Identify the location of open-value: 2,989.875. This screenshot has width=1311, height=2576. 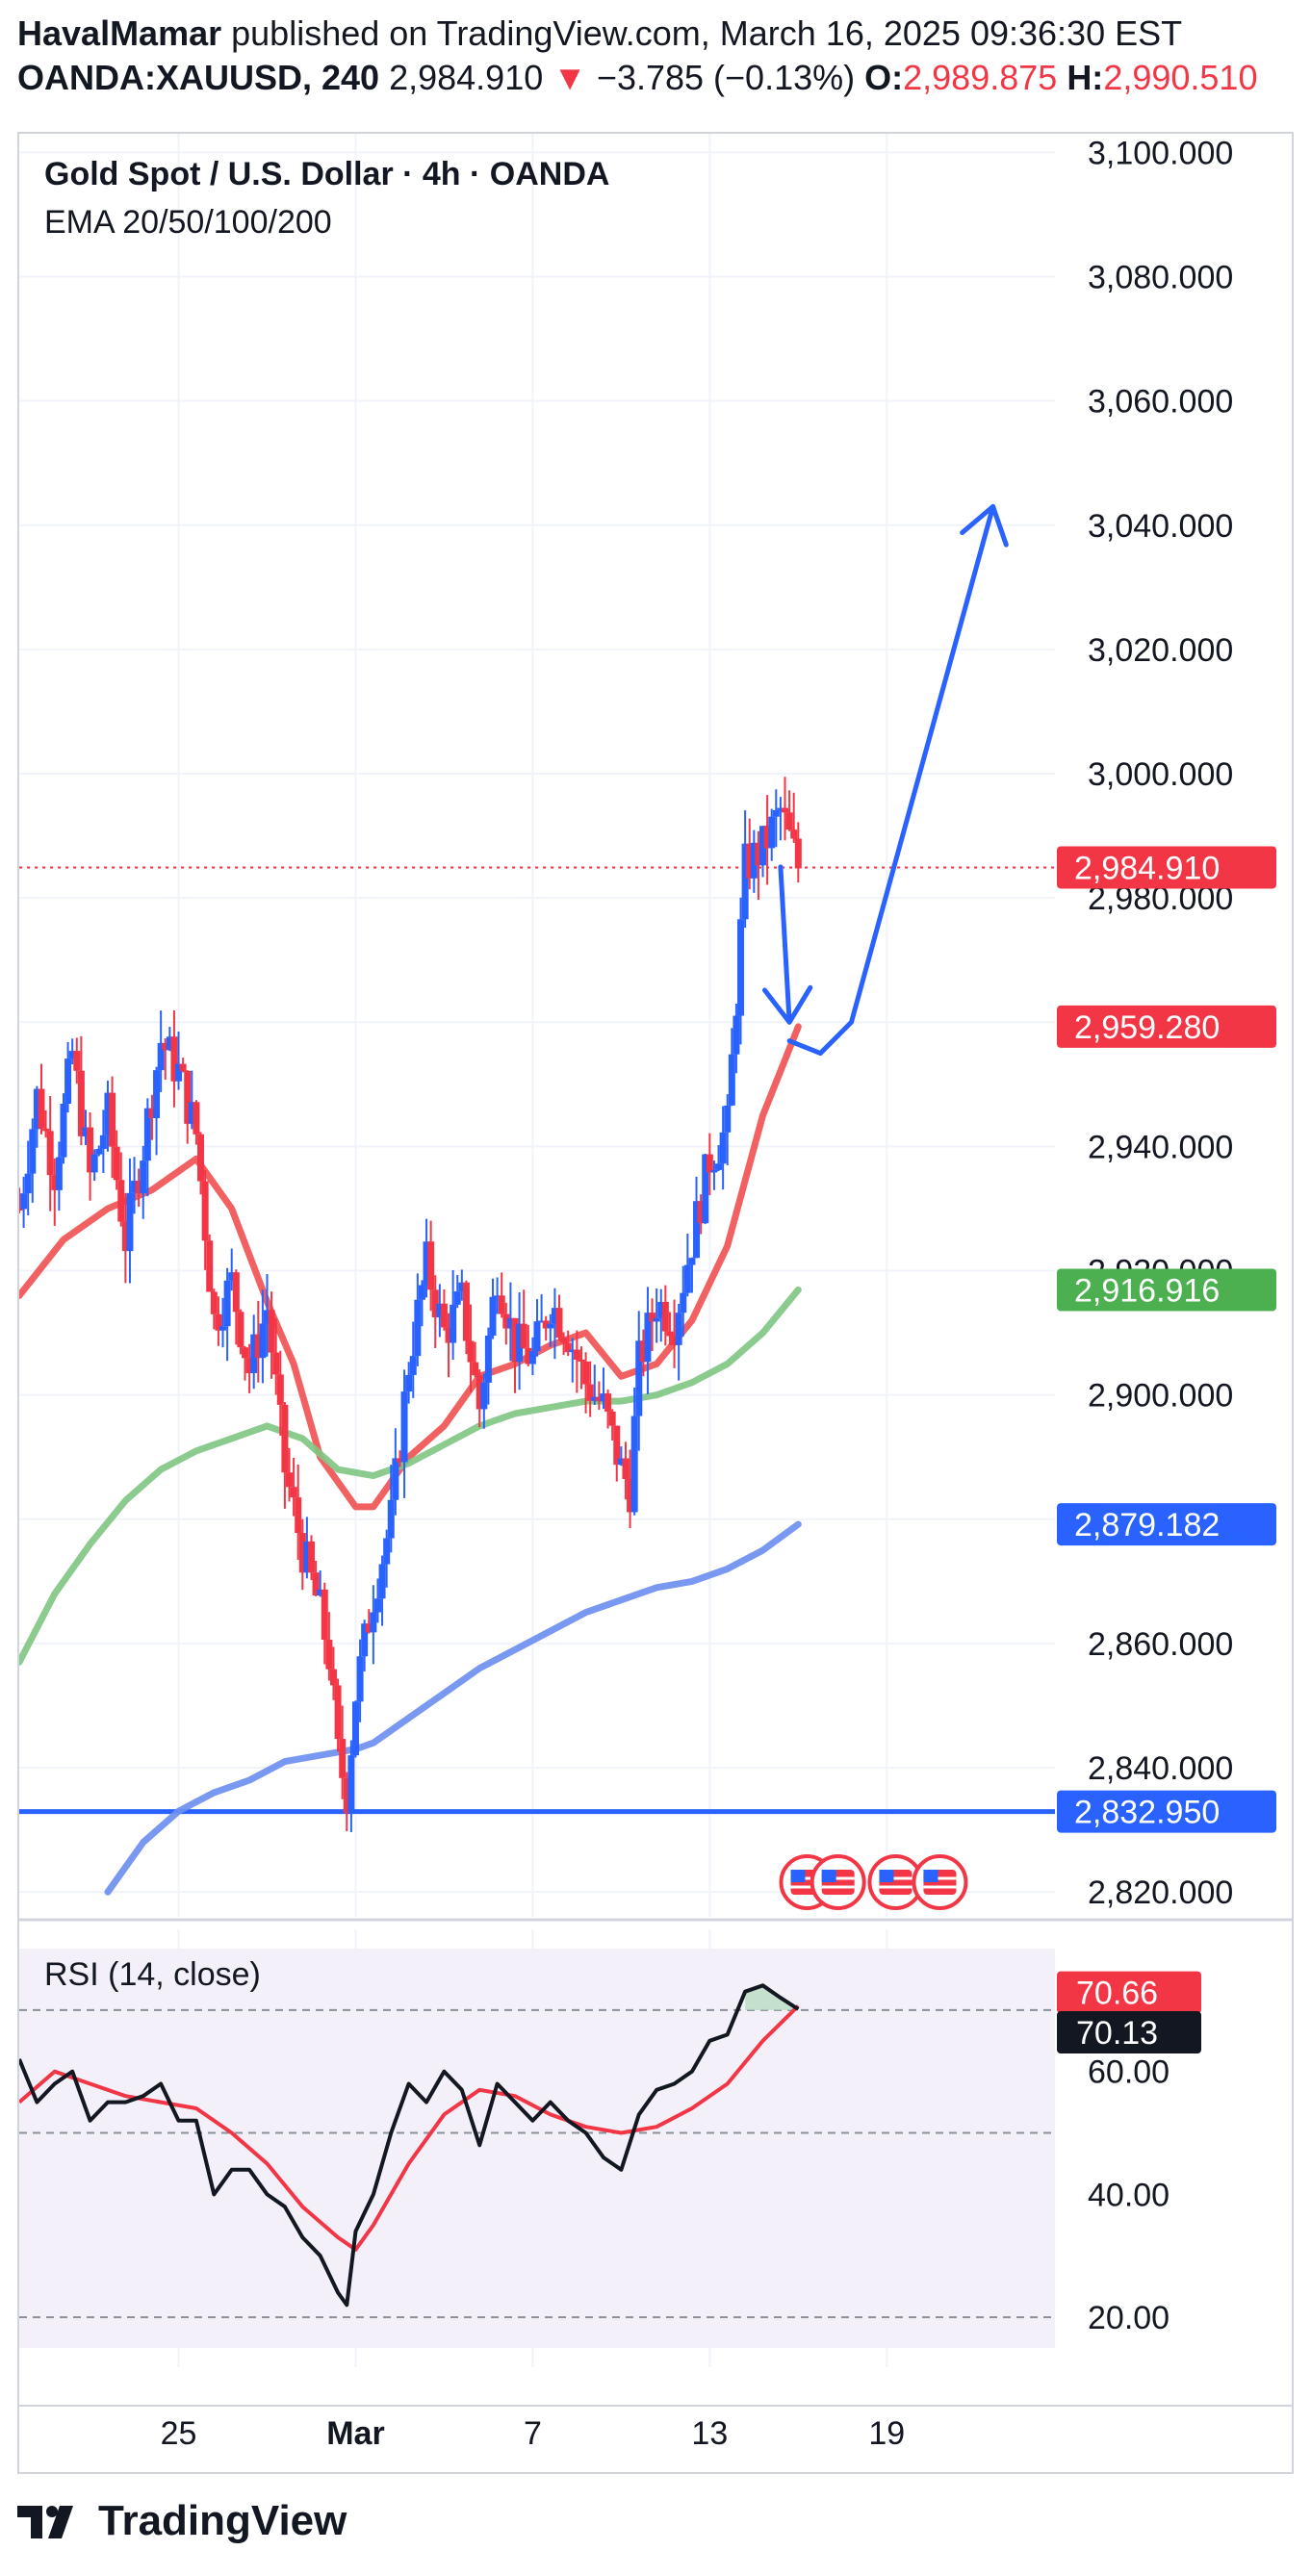
(980, 77).